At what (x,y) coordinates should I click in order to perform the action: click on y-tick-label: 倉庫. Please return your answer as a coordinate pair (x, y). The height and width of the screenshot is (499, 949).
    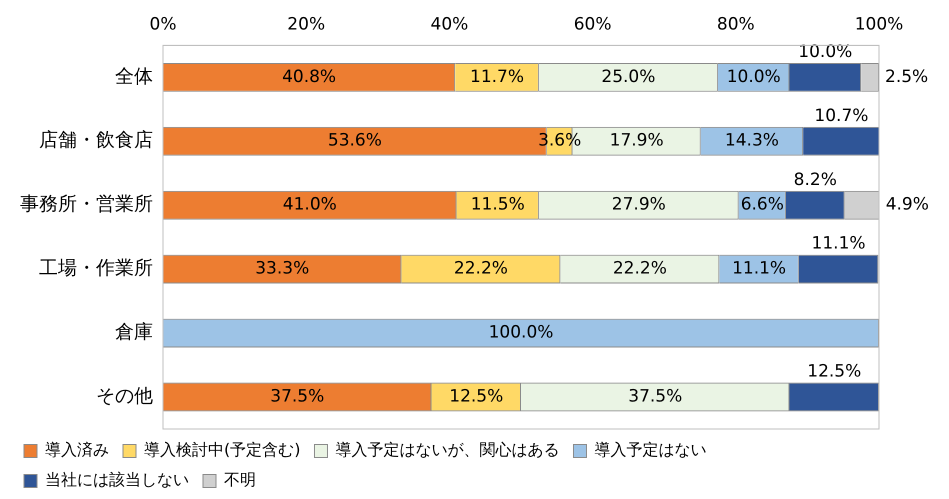
    Looking at the image, I should click on (134, 332).